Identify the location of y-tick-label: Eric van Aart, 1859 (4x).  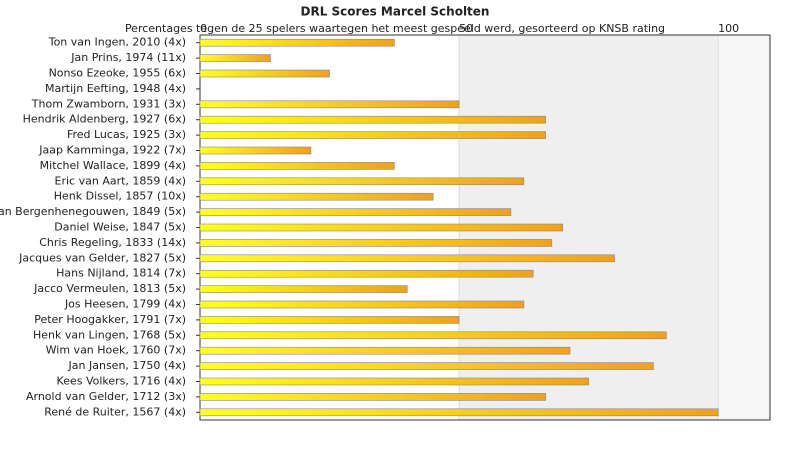
(120, 180).